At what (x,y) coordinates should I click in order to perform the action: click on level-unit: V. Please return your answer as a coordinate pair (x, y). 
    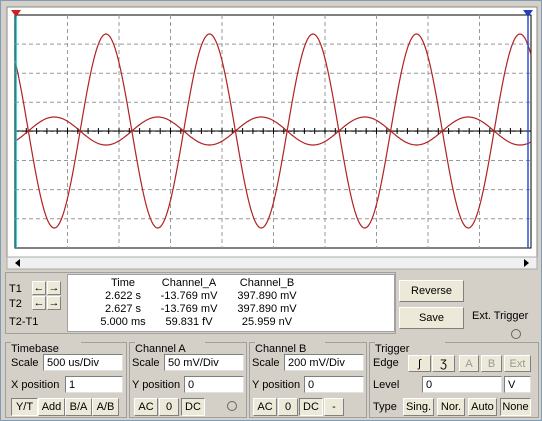
    Looking at the image, I should click on (517, 384).